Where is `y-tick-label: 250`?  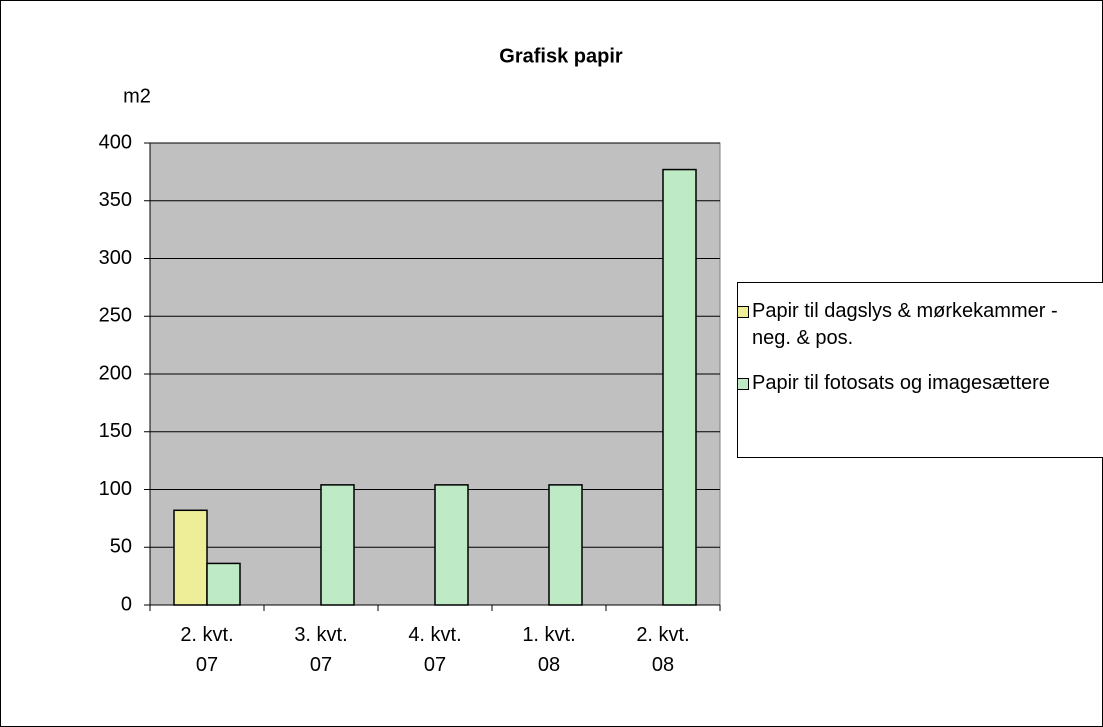
y-tick-label: 250 is located at coordinates (115, 316).